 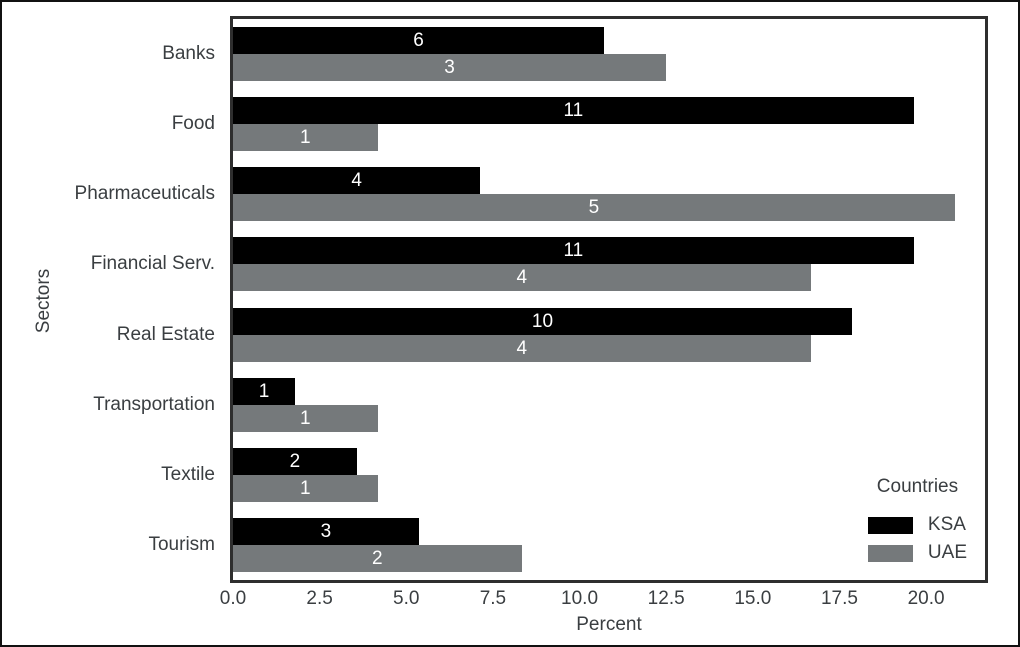 I want to click on bar-uae-textile: 1, so click(x=305, y=488).